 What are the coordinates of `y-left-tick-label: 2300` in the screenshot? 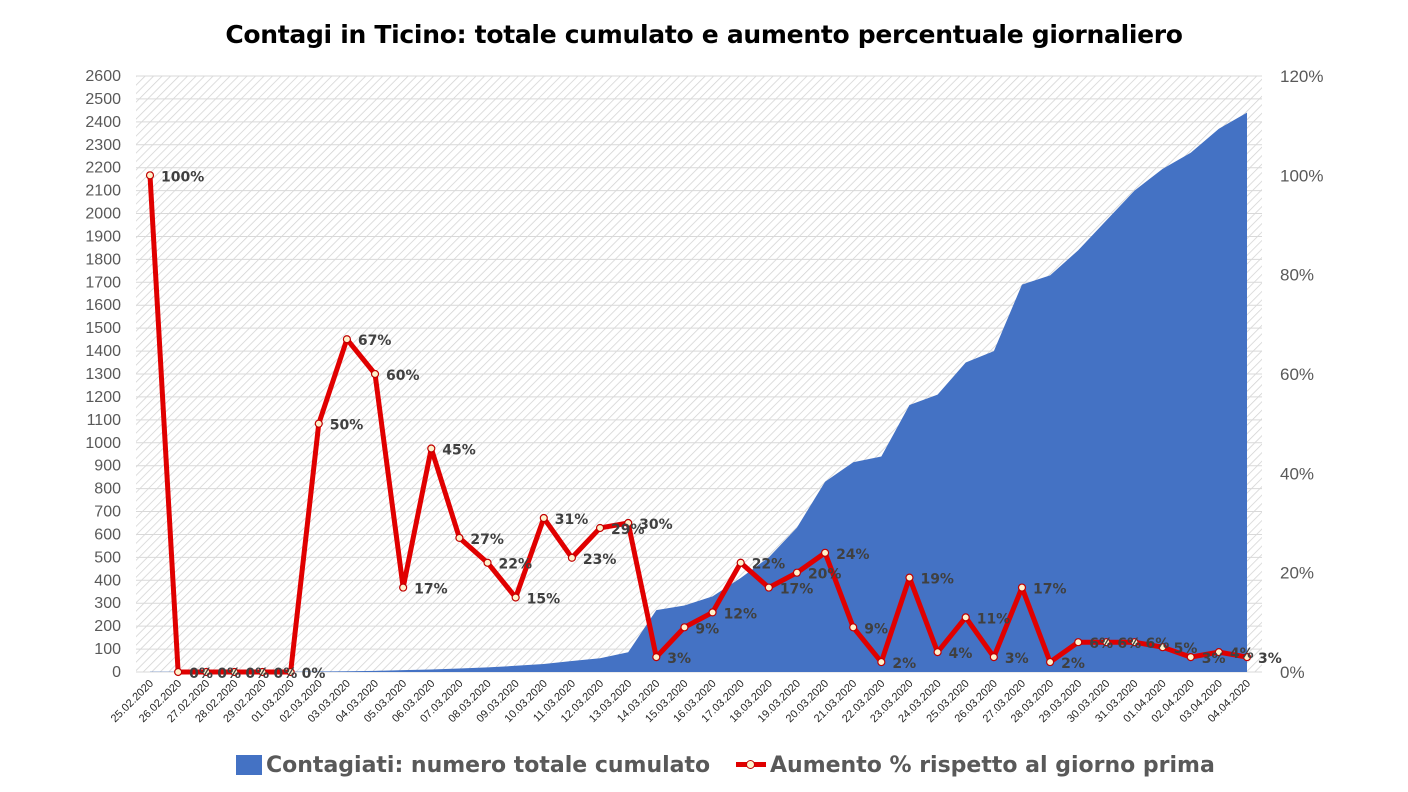 It's located at (103, 145).